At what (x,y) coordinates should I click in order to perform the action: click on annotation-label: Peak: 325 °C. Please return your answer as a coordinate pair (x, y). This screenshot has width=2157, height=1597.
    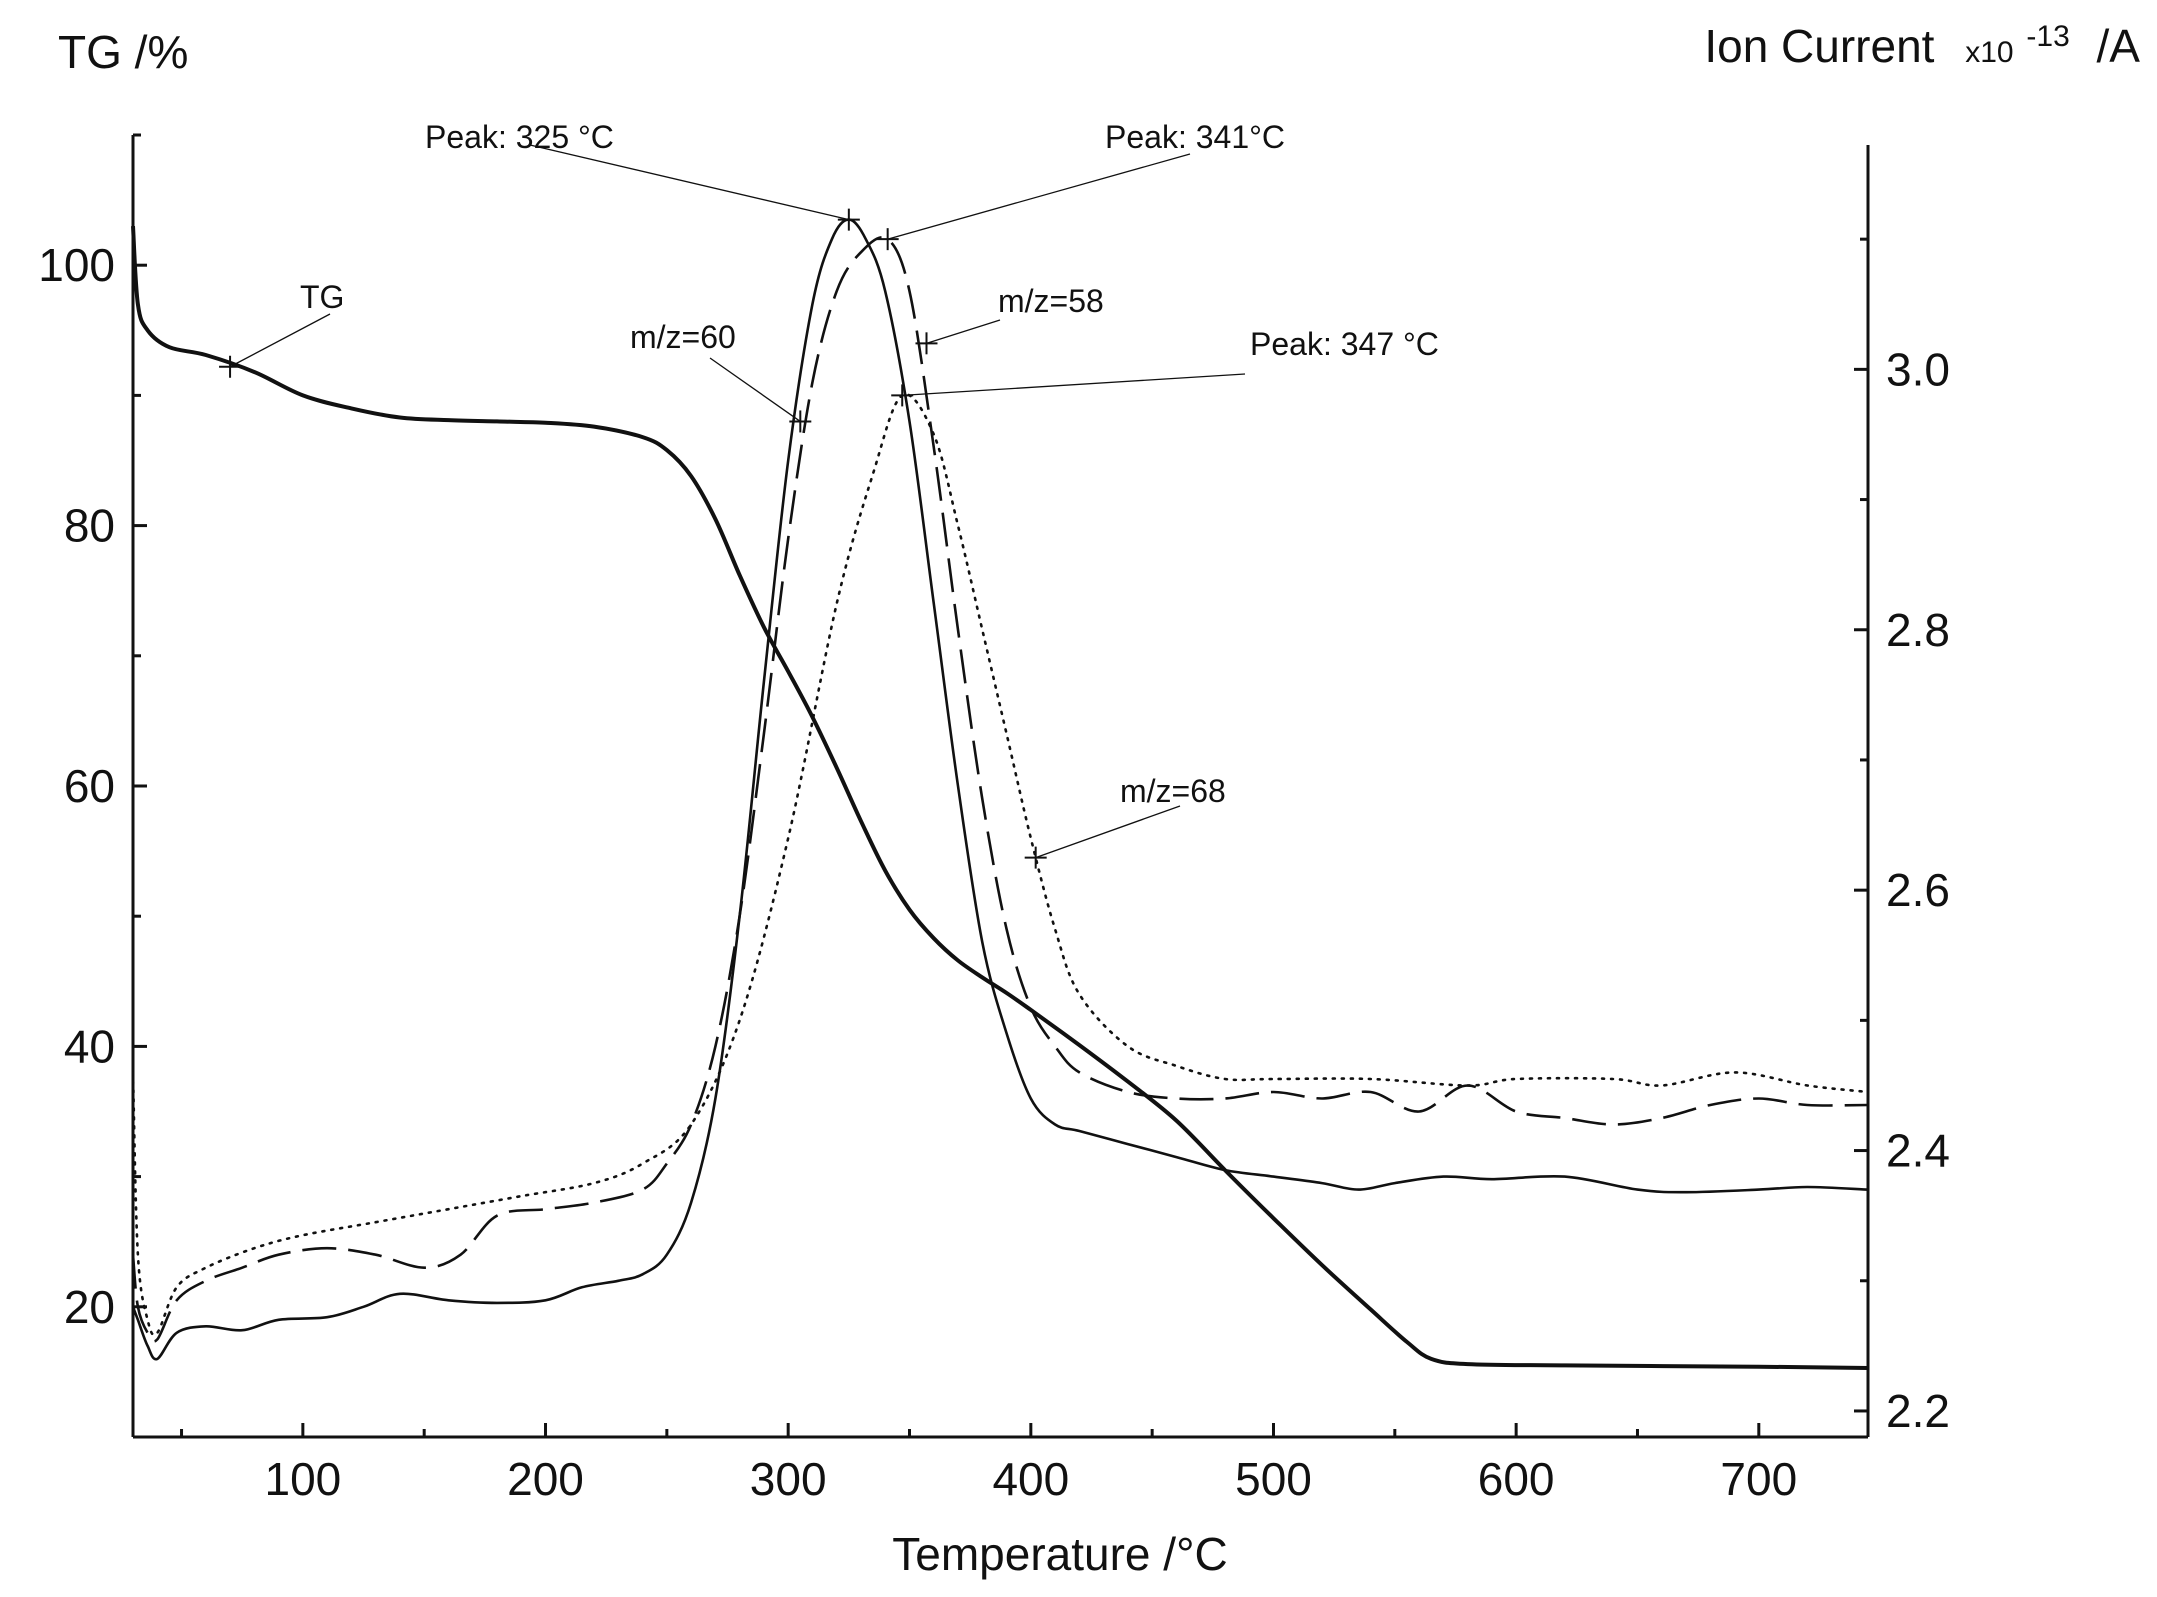
    Looking at the image, I should click on (519, 137).